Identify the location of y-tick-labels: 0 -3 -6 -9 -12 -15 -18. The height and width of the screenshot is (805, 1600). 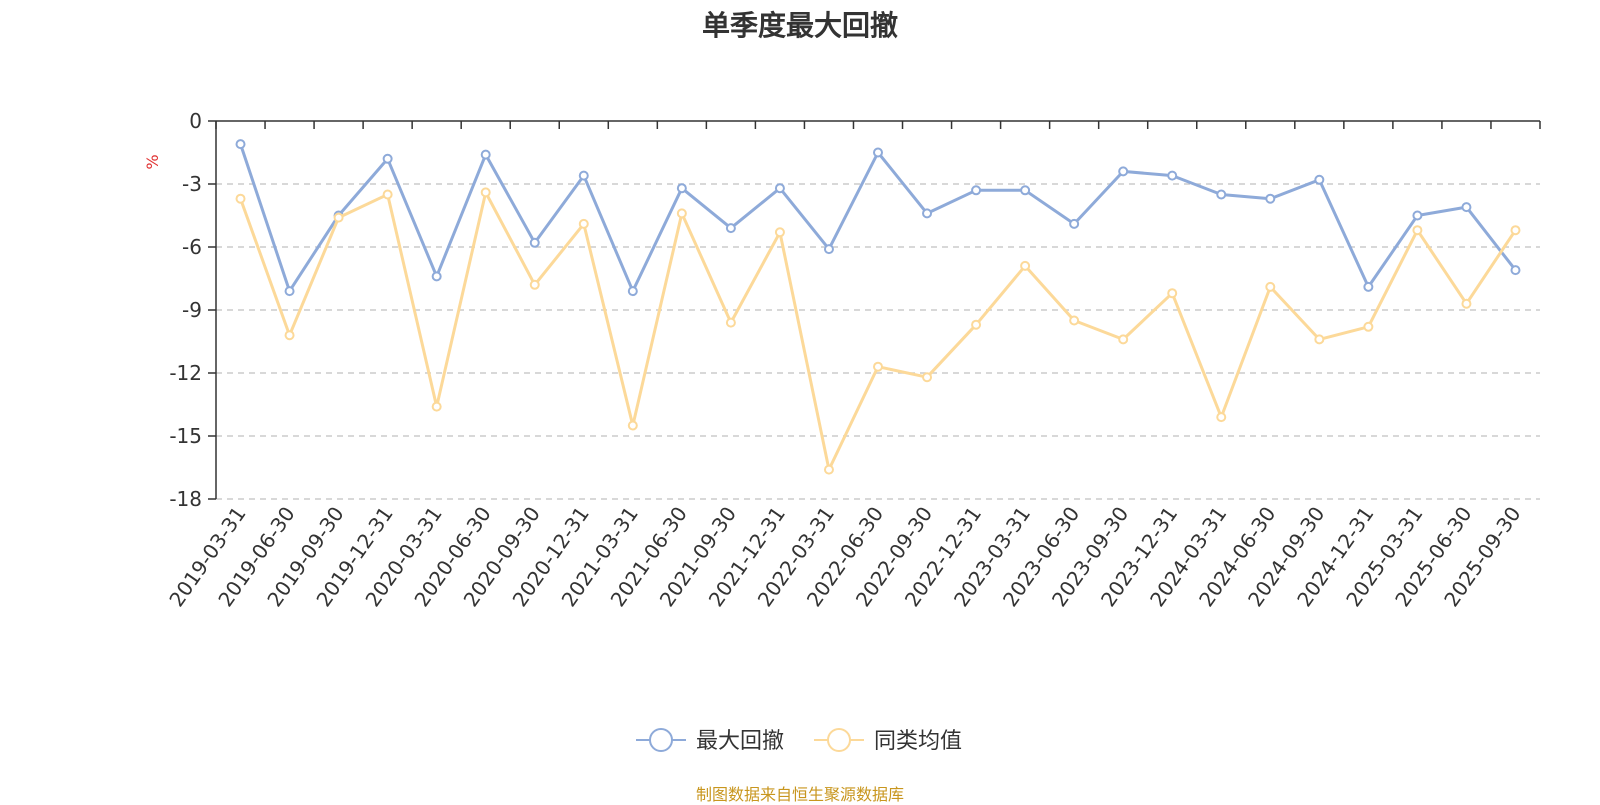
(185, 310).